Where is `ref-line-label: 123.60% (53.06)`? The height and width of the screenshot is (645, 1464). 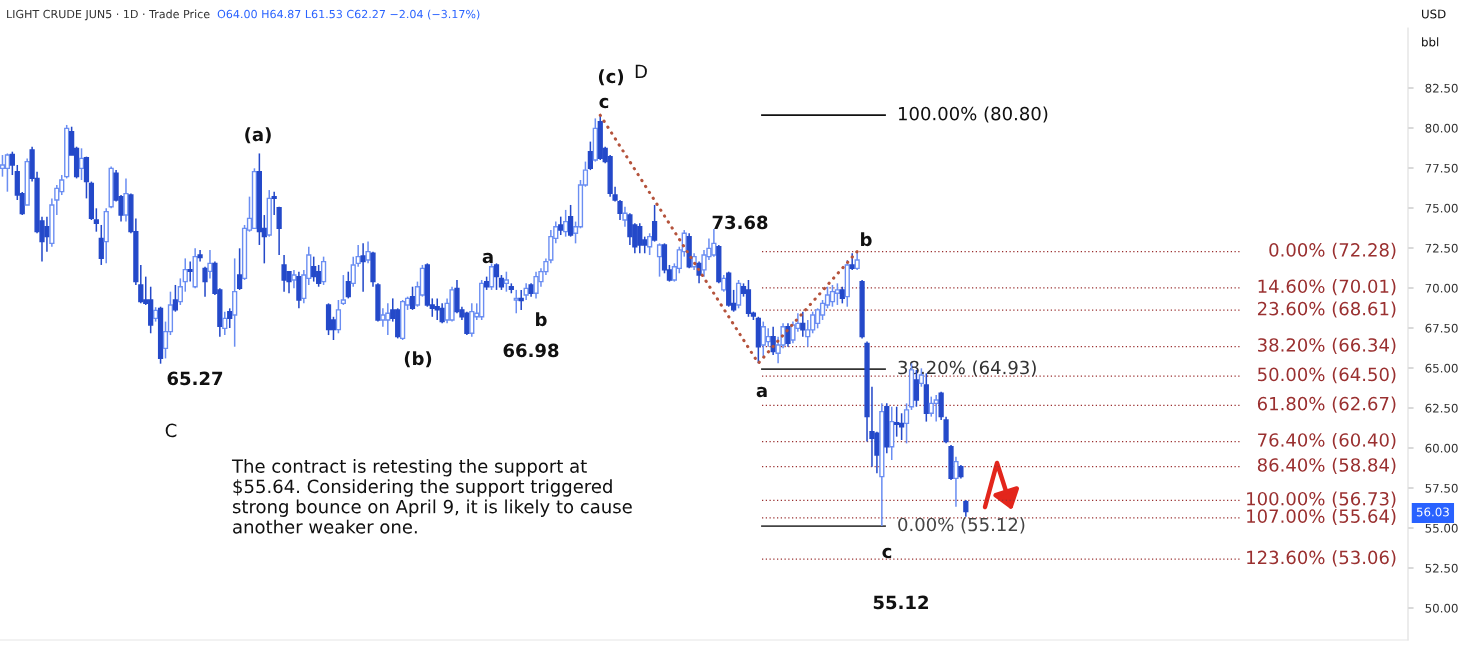 ref-line-label: 123.60% (53.06) is located at coordinates (1321, 558).